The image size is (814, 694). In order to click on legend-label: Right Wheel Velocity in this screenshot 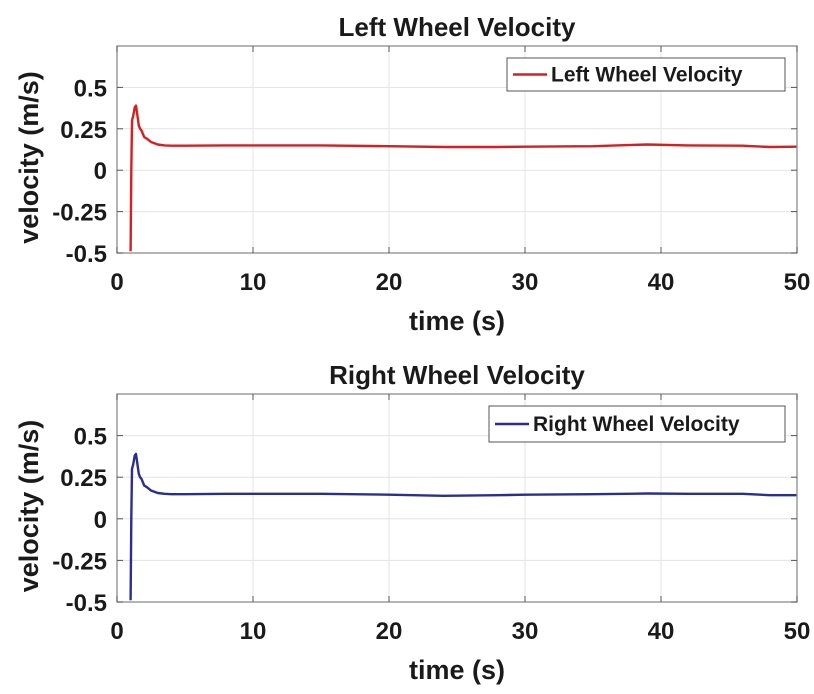, I will do `click(636, 424)`.